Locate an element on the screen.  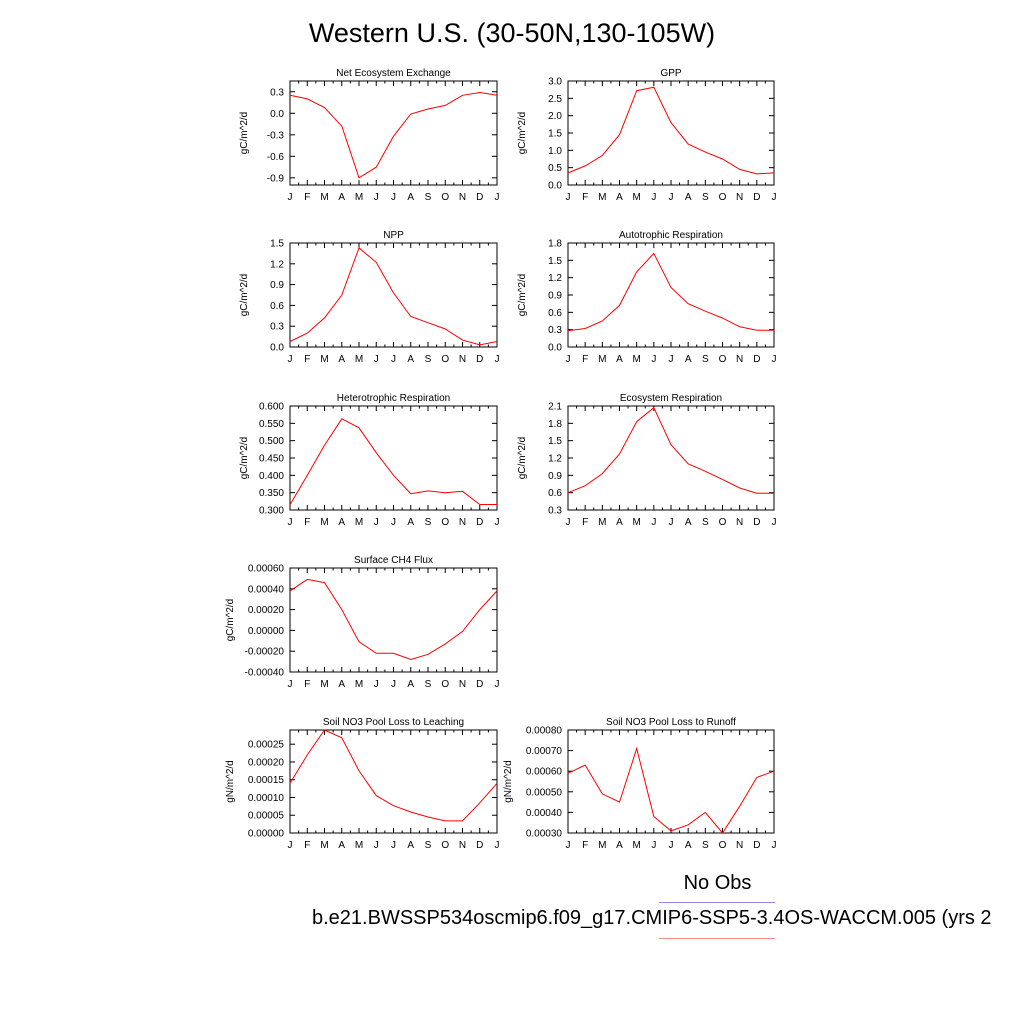
y-axis-label: gN/m^2/d is located at coordinates (230, 781).